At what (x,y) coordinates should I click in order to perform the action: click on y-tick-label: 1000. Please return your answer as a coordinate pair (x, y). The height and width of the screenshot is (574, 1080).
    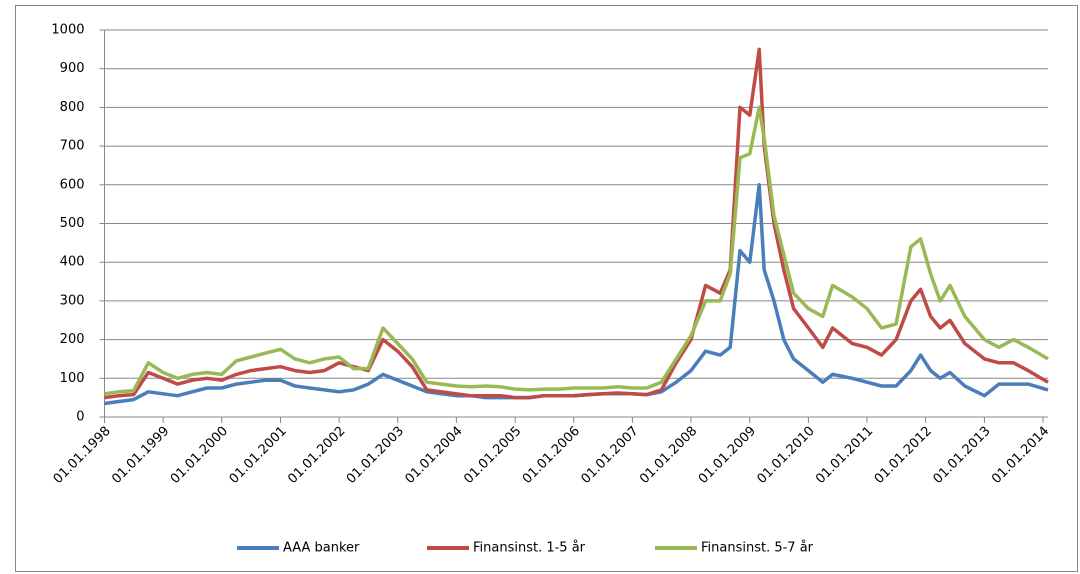
    Looking at the image, I should click on (67, 30).